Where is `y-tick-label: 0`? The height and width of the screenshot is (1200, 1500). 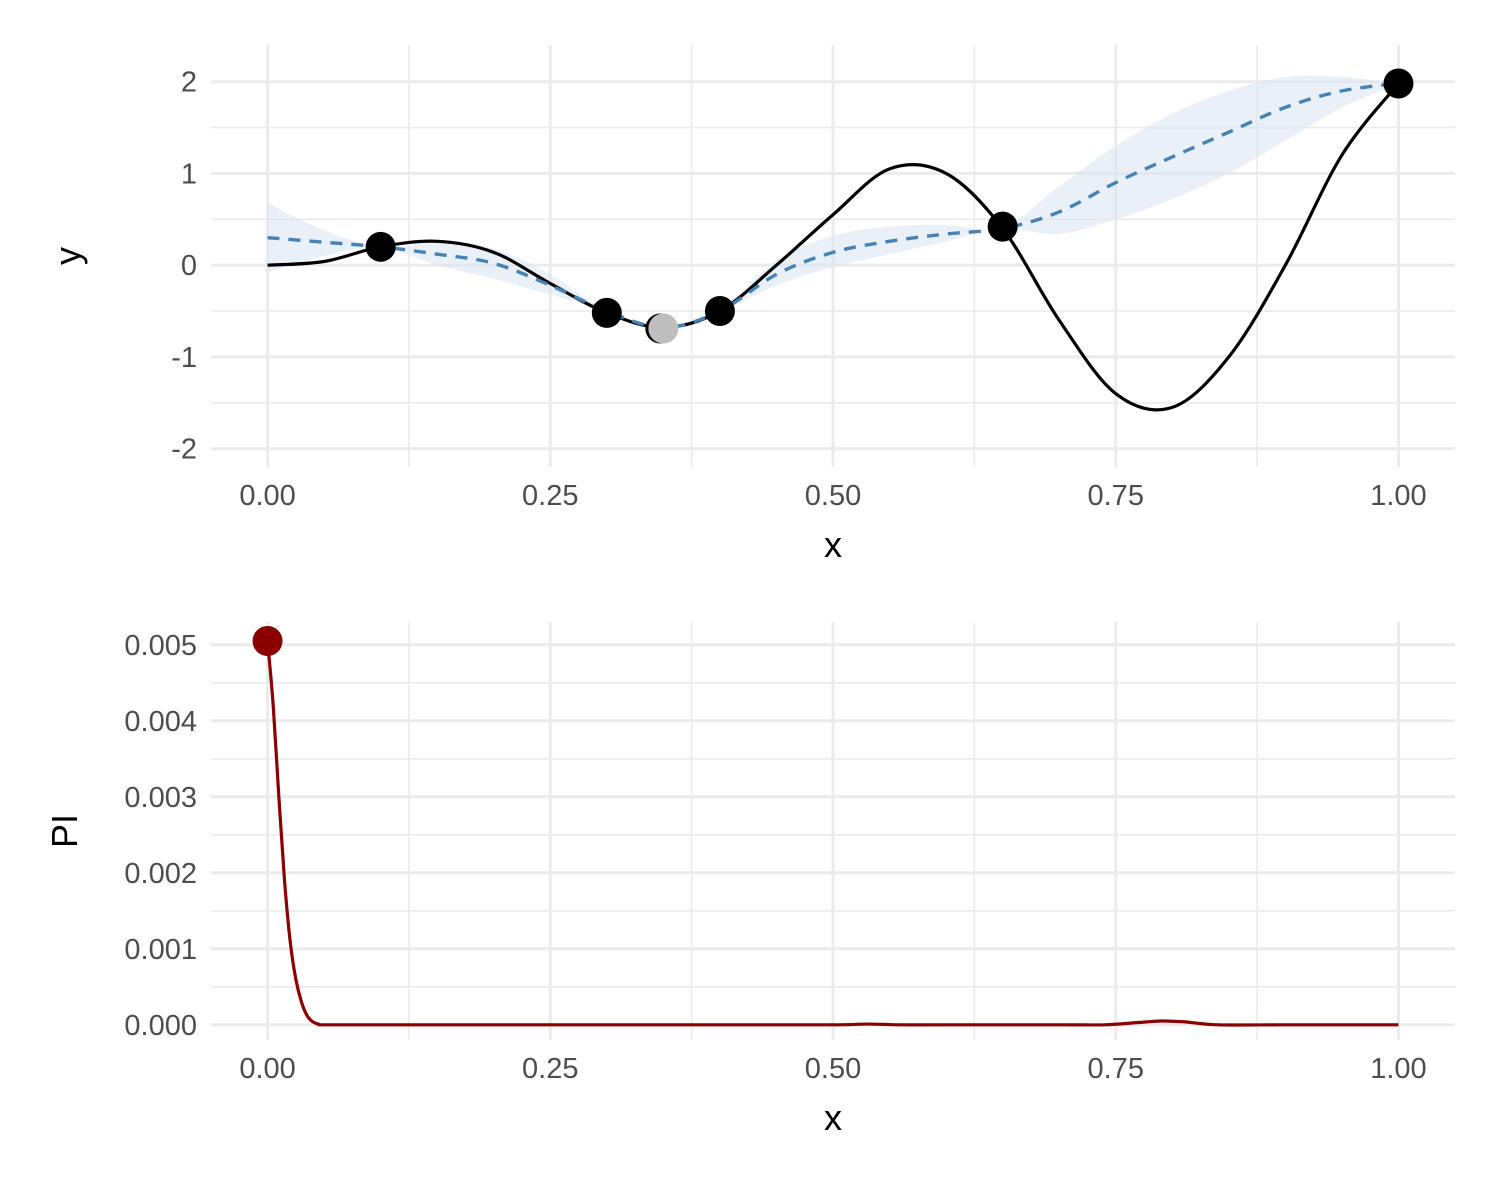 y-tick-label: 0 is located at coordinates (189, 266).